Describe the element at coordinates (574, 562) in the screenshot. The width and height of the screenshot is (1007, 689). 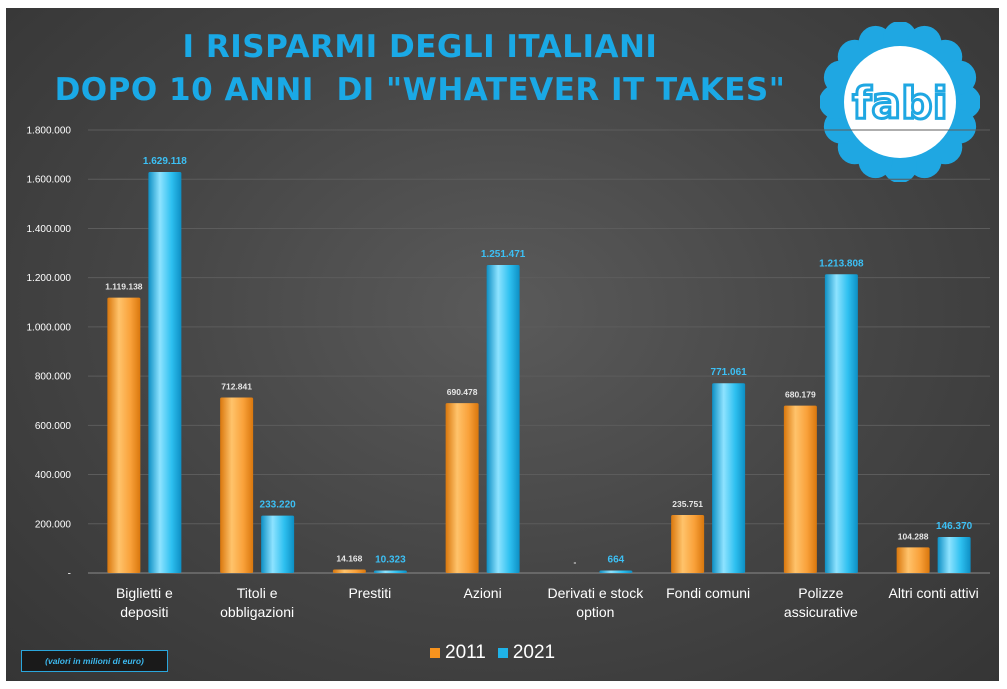
I see `data-label-2011-4: -` at that location.